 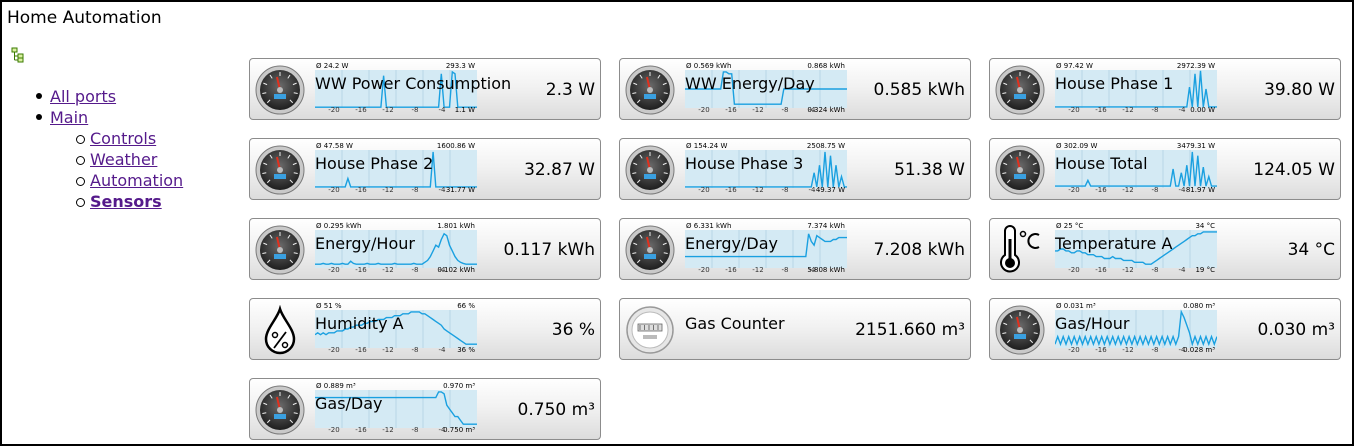 I want to click on sensor-value: 34 °C, so click(x=1311, y=250).